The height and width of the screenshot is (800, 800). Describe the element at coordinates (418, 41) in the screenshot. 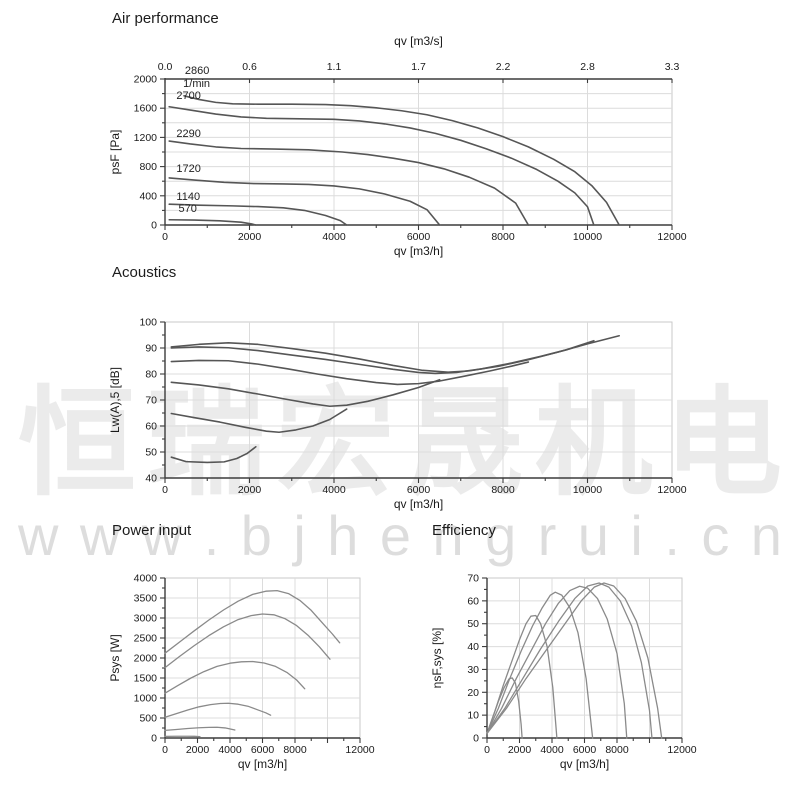

I see `x2-axis-label: qv [m3/s]` at that location.